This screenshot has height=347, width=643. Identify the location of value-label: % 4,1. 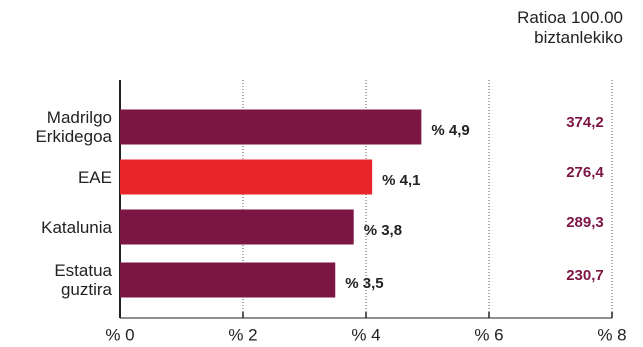
(401, 180).